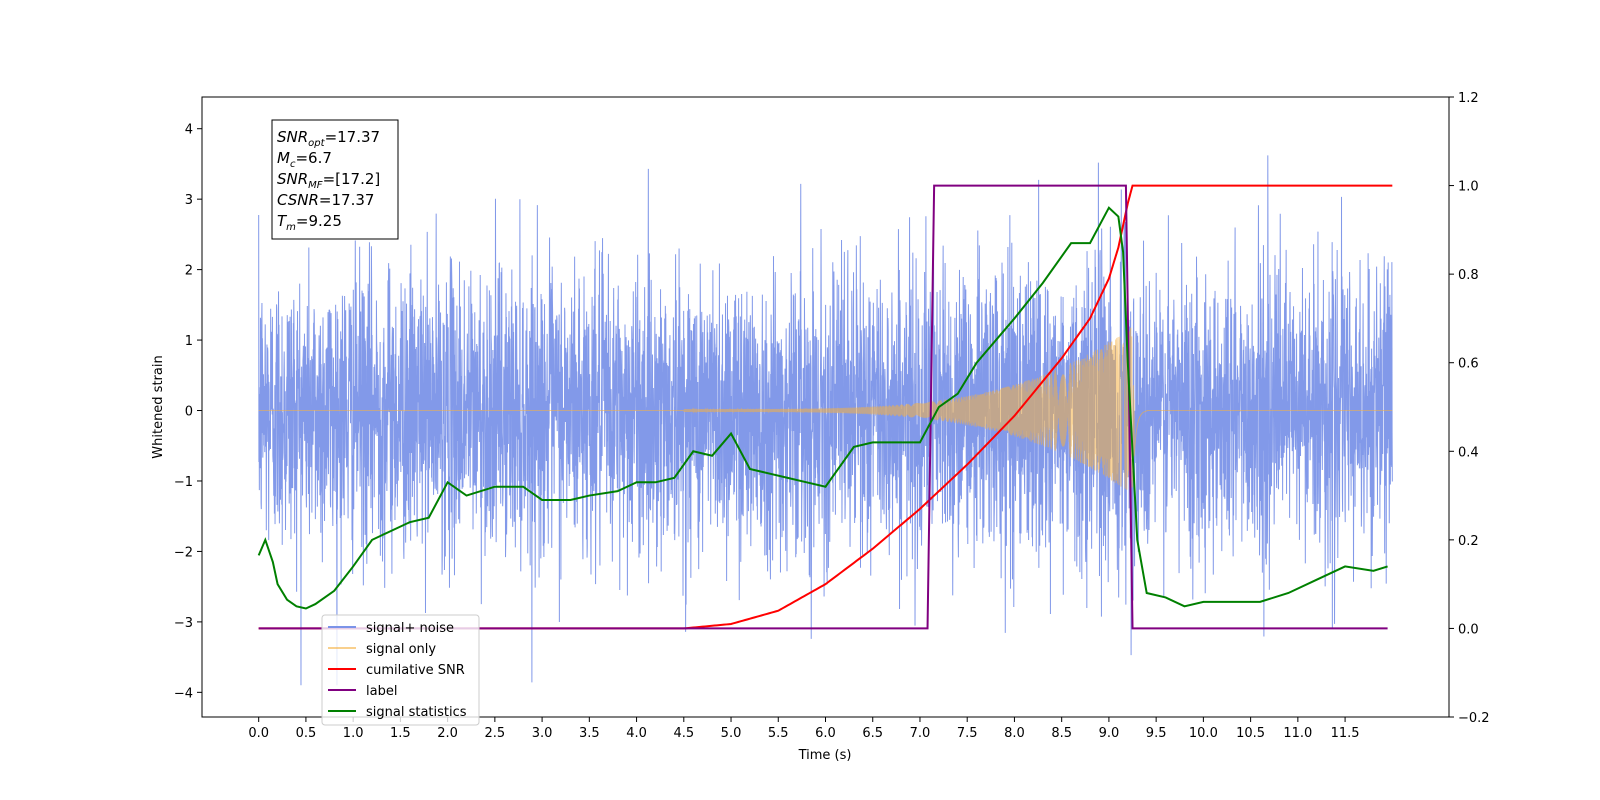 This screenshot has width=1600, height=800. I want to click on y-left-tick-label: 1, so click(189, 341).